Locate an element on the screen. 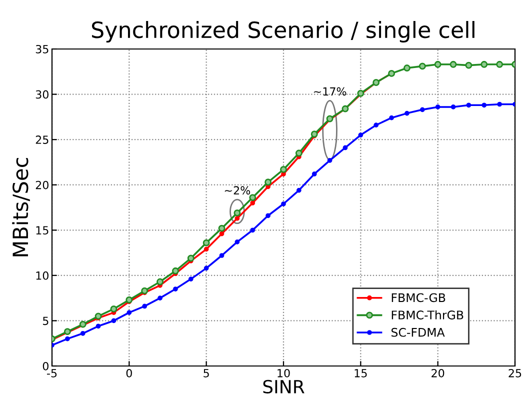 This screenshot has height=400, width=528. y-tick-label: 20 is located at coordinates (42, 185).